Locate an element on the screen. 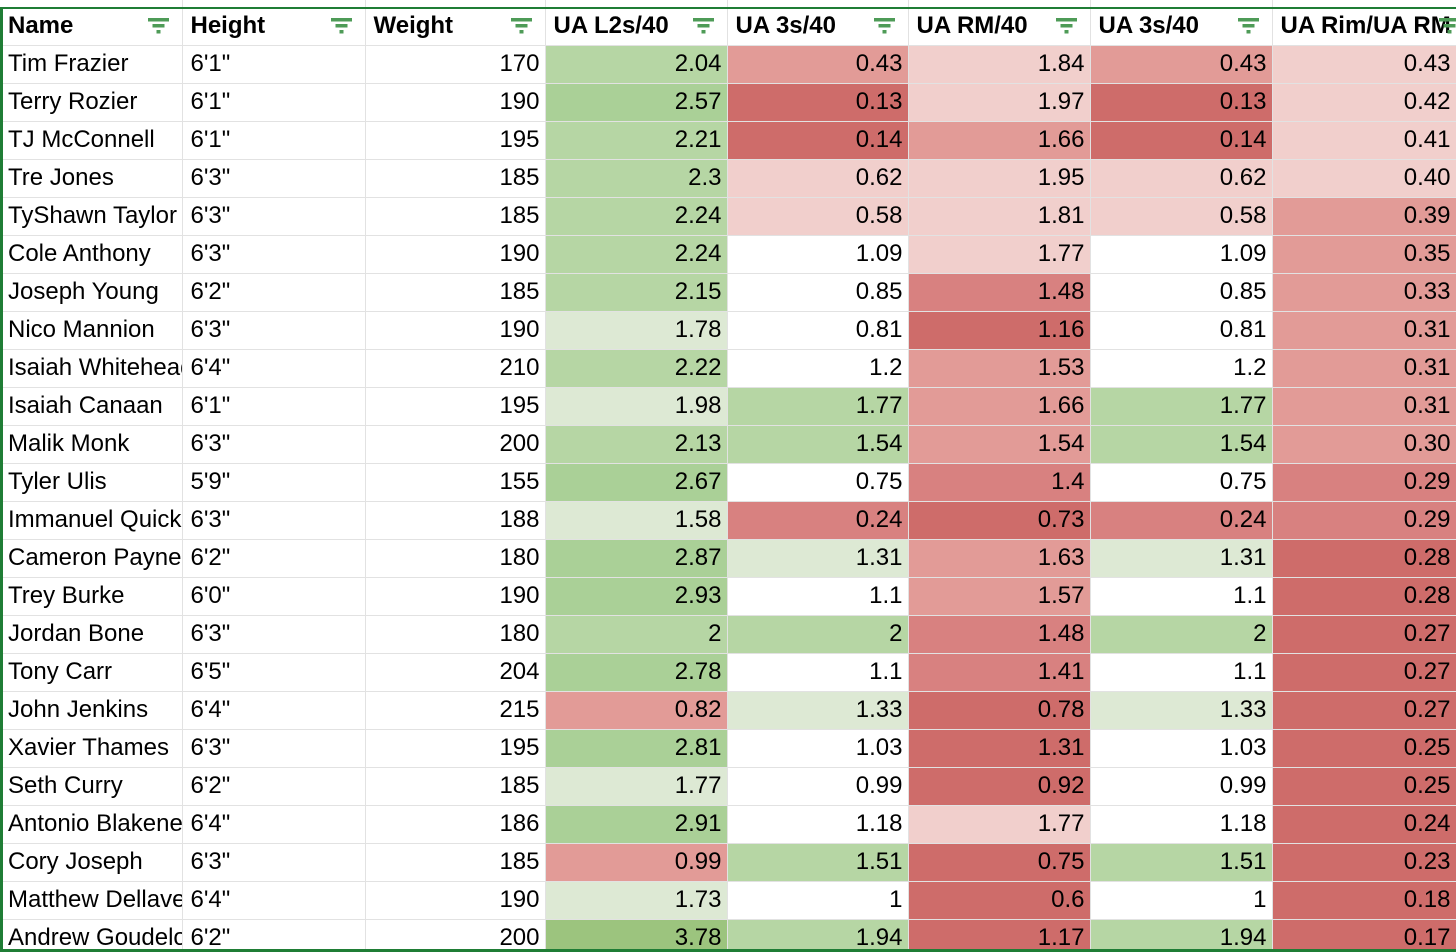  column-header-ua-rm-40: UA RM/40 is located at coordinates (999, 26).